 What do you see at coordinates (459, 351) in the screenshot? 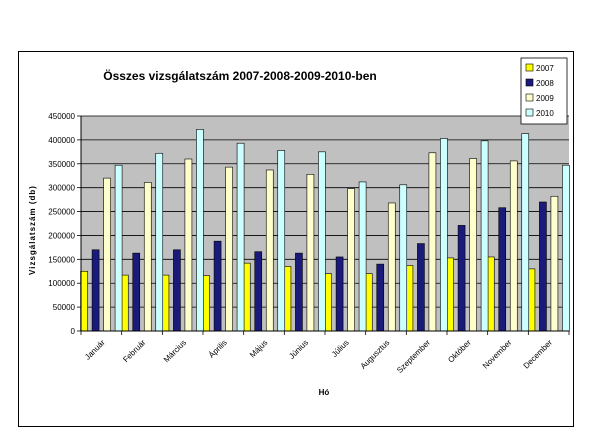
I see `x-tick-label: Október` at bounding box center [459, 351].